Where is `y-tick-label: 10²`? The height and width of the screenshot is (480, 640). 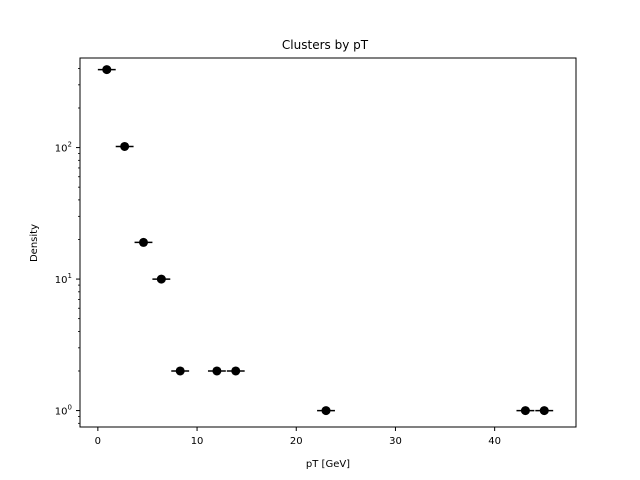 y-tick-label: 10² is located at coordinates (63, 148).